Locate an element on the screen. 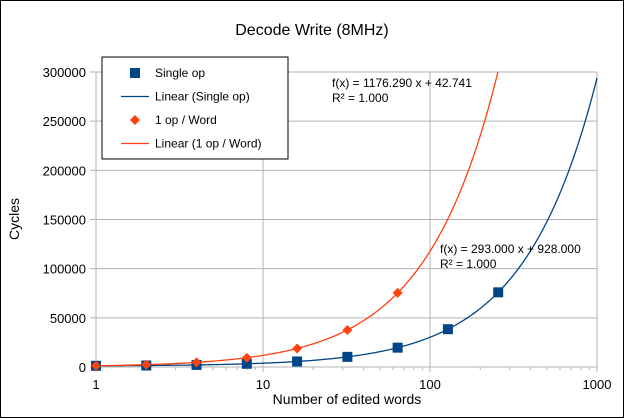 This screenshot has width=624, height=418. legend-label: Single op is located at coordinates (180, 73).